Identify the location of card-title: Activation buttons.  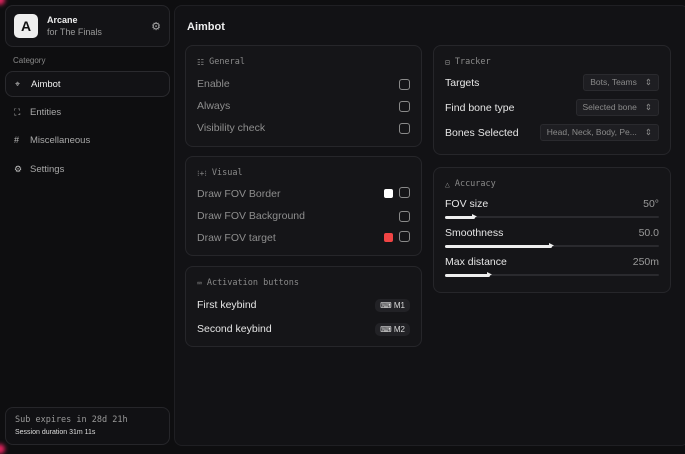
(252, 283).